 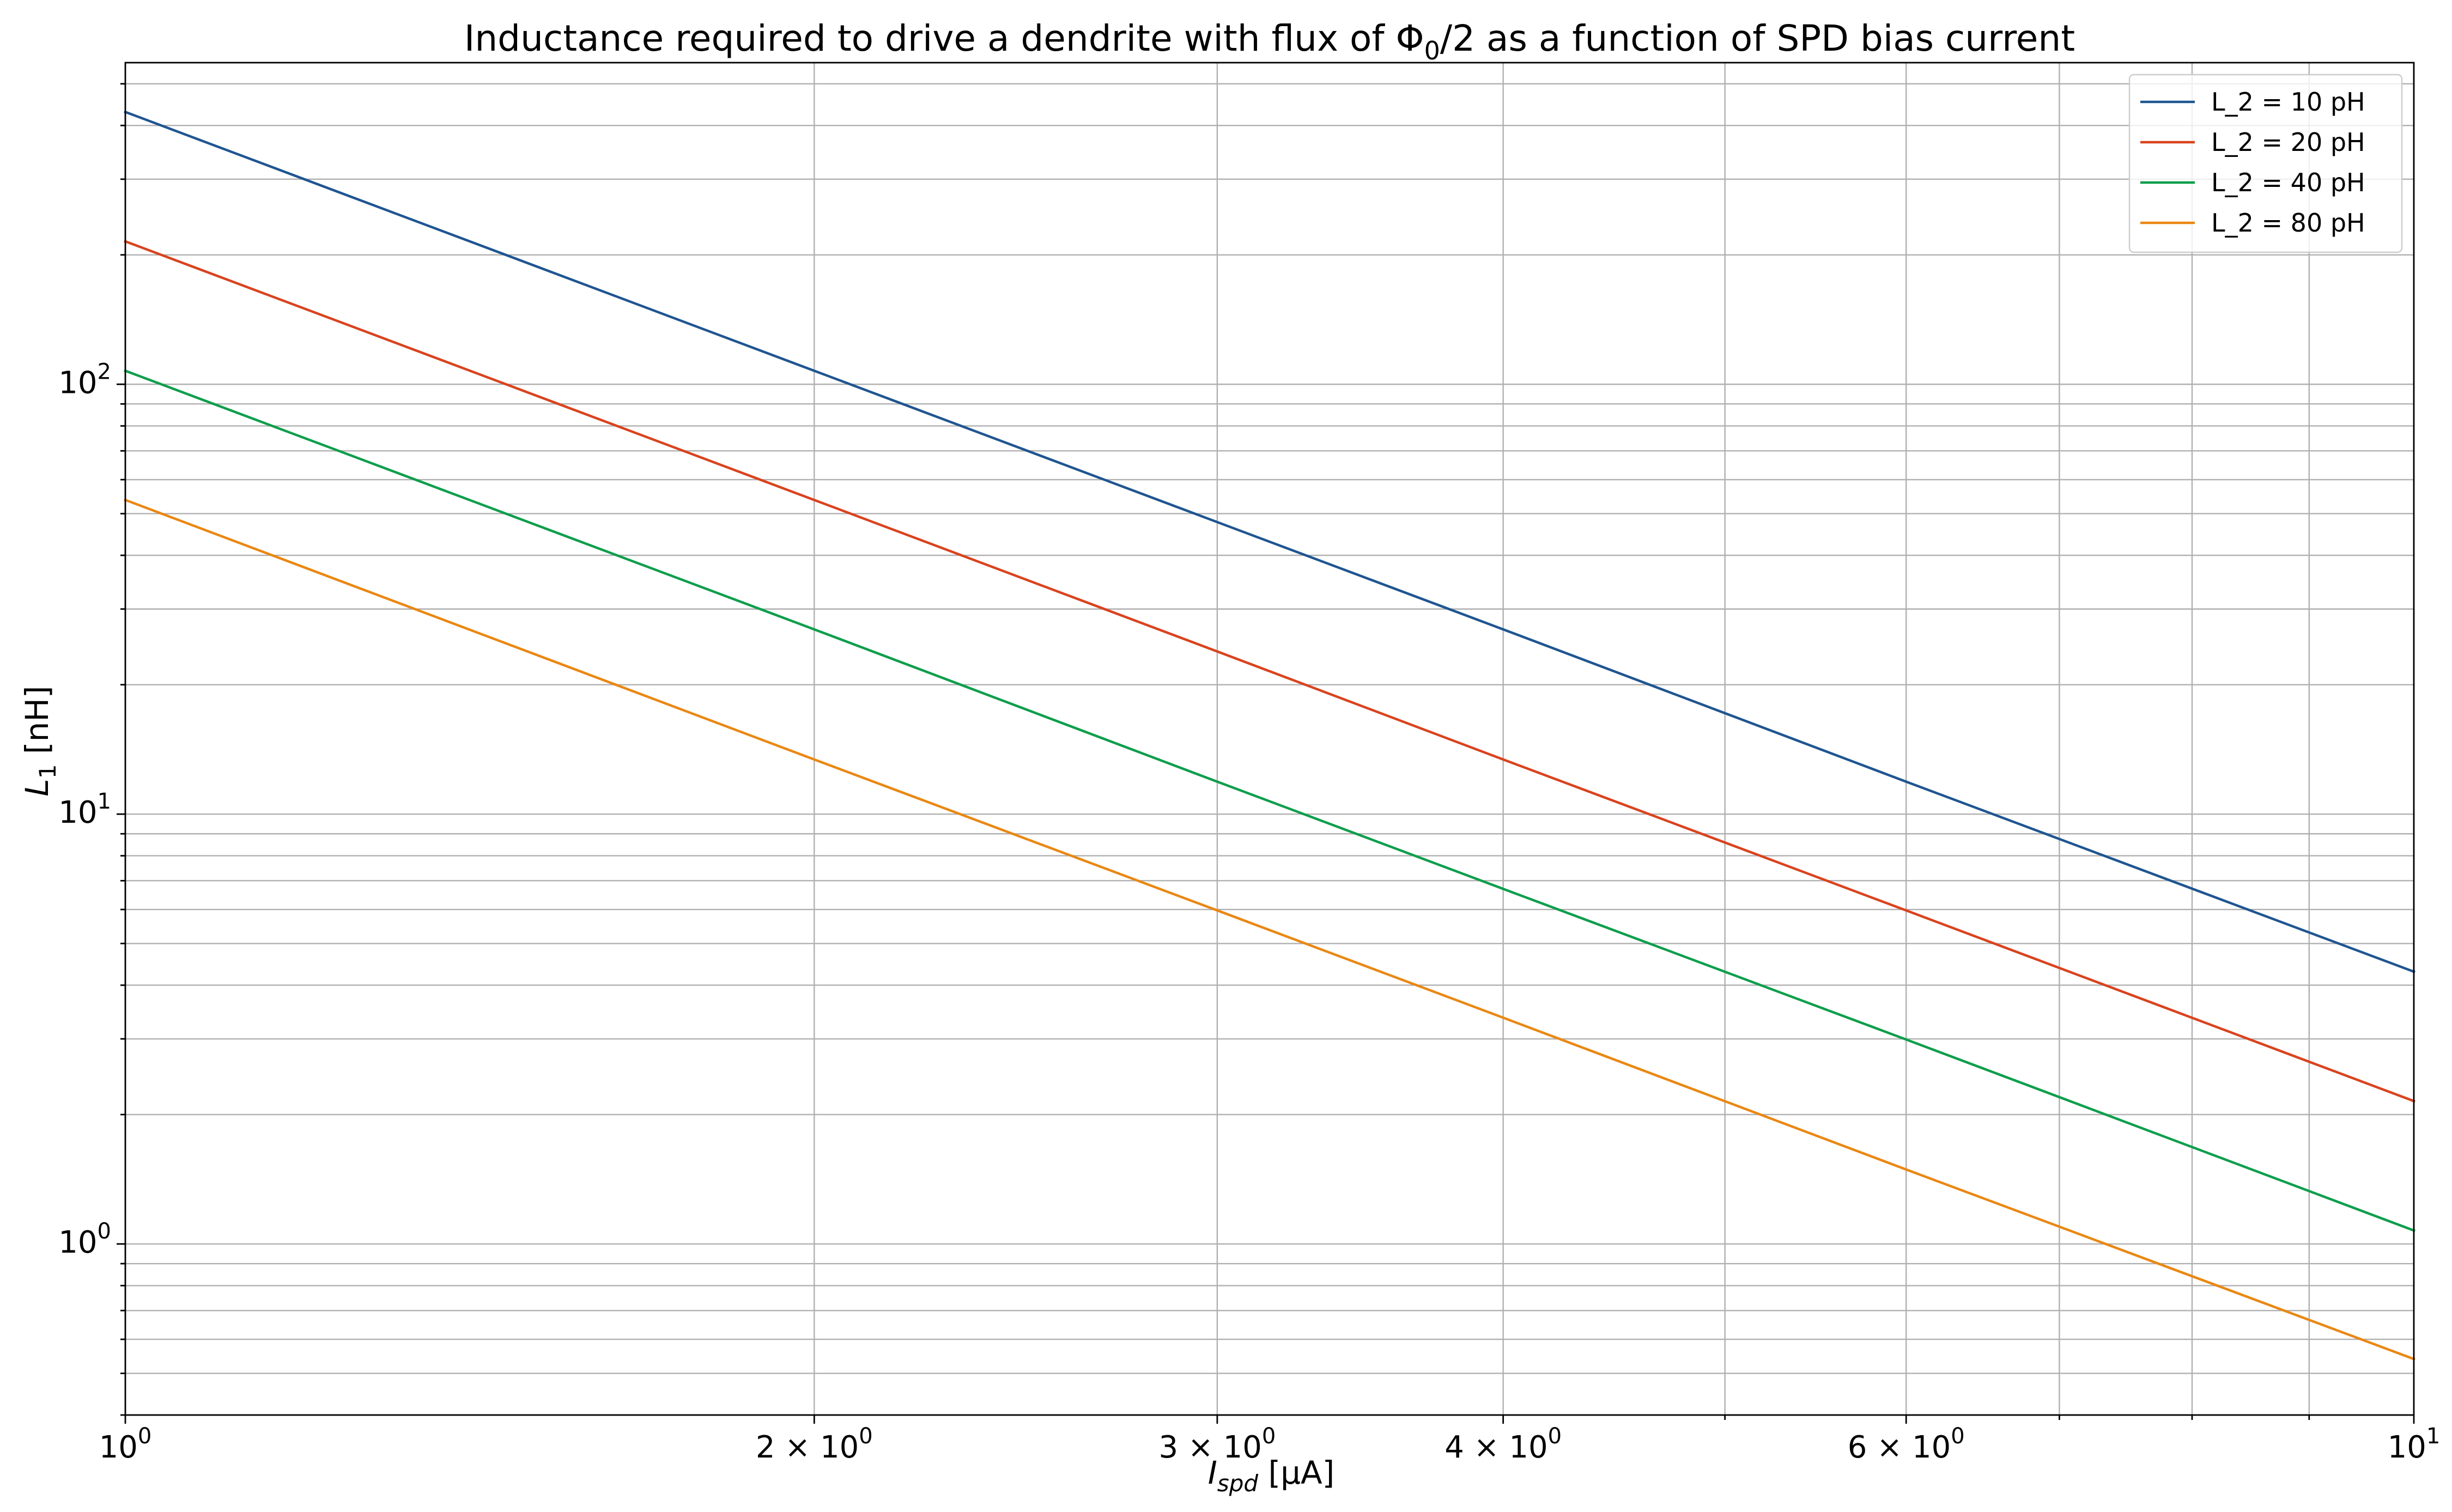 I want to click on legend-label: L_2 = 80 pH, so click(x=2288, y=223).